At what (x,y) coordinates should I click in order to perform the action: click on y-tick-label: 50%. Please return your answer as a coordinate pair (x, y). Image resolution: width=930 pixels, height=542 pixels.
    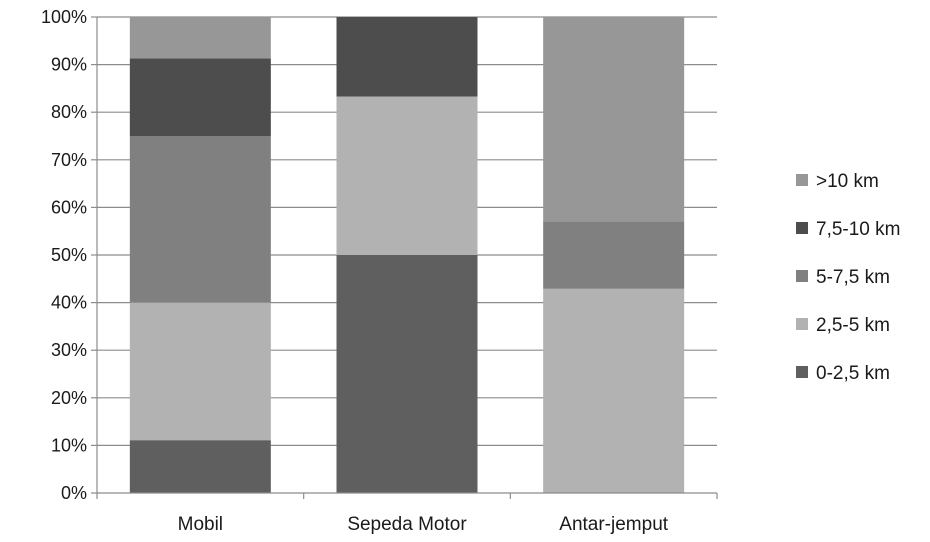
    Looking at the image, I should click on (69, 255).